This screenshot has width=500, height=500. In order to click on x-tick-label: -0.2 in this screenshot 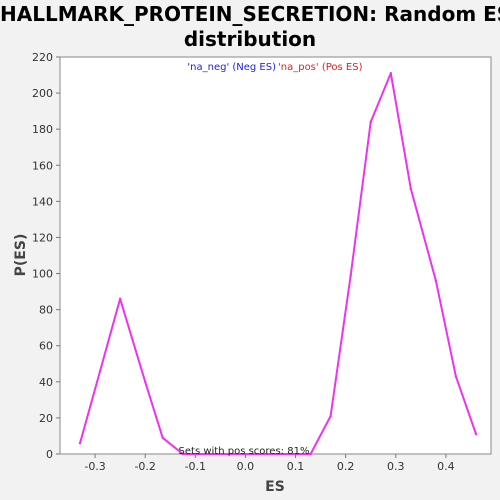, I will do `click(144, 466)`.